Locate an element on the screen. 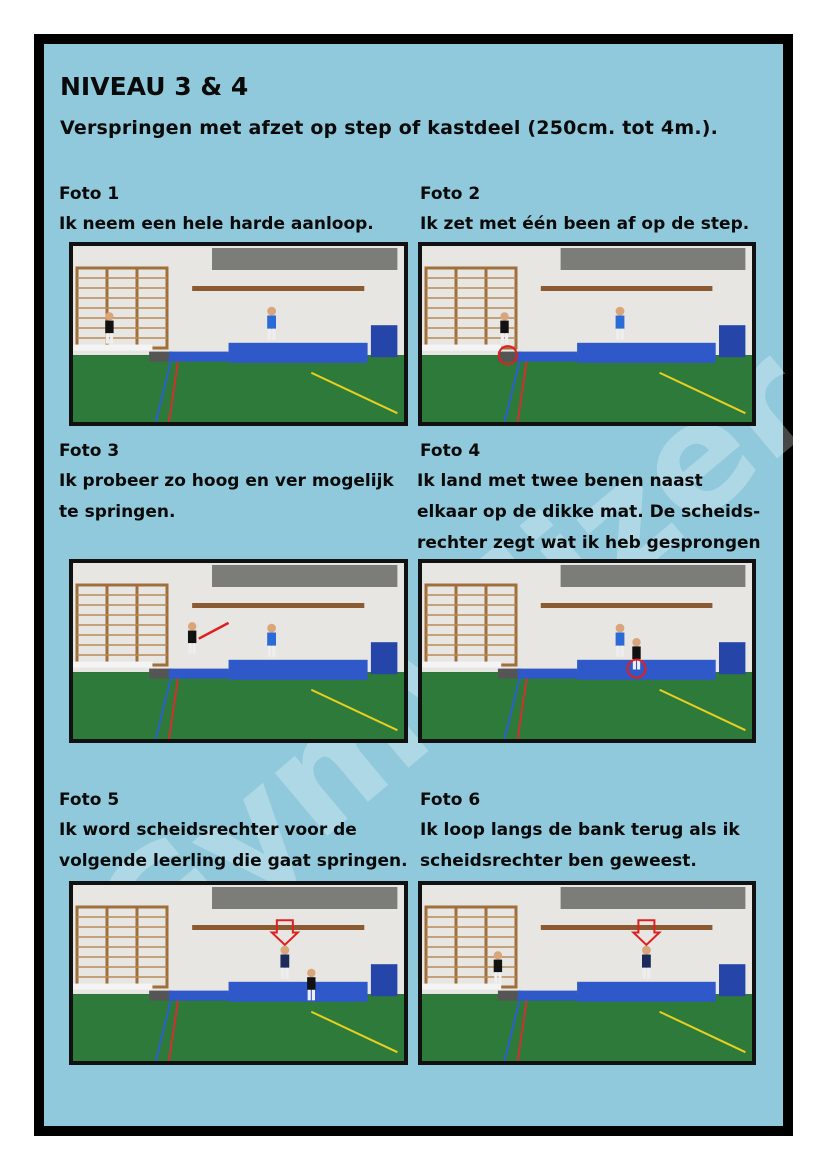 The height and width of the screenshot is (1170, 827). photo-1-text: Ik neem een hele harde aanloop. is located at coordinates (216, 224).